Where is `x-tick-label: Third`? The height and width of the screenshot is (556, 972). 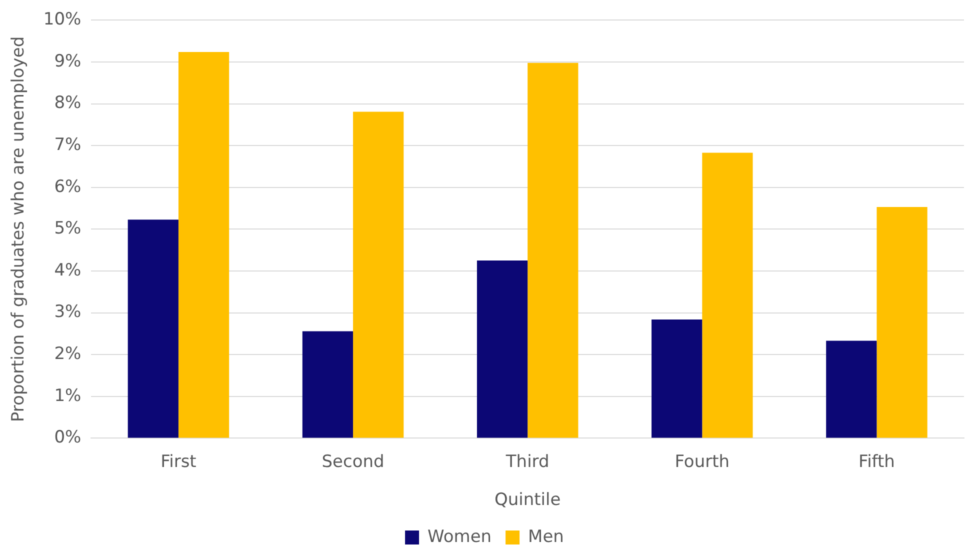
x-tick-label: Third is located at coordinates (527, 462).